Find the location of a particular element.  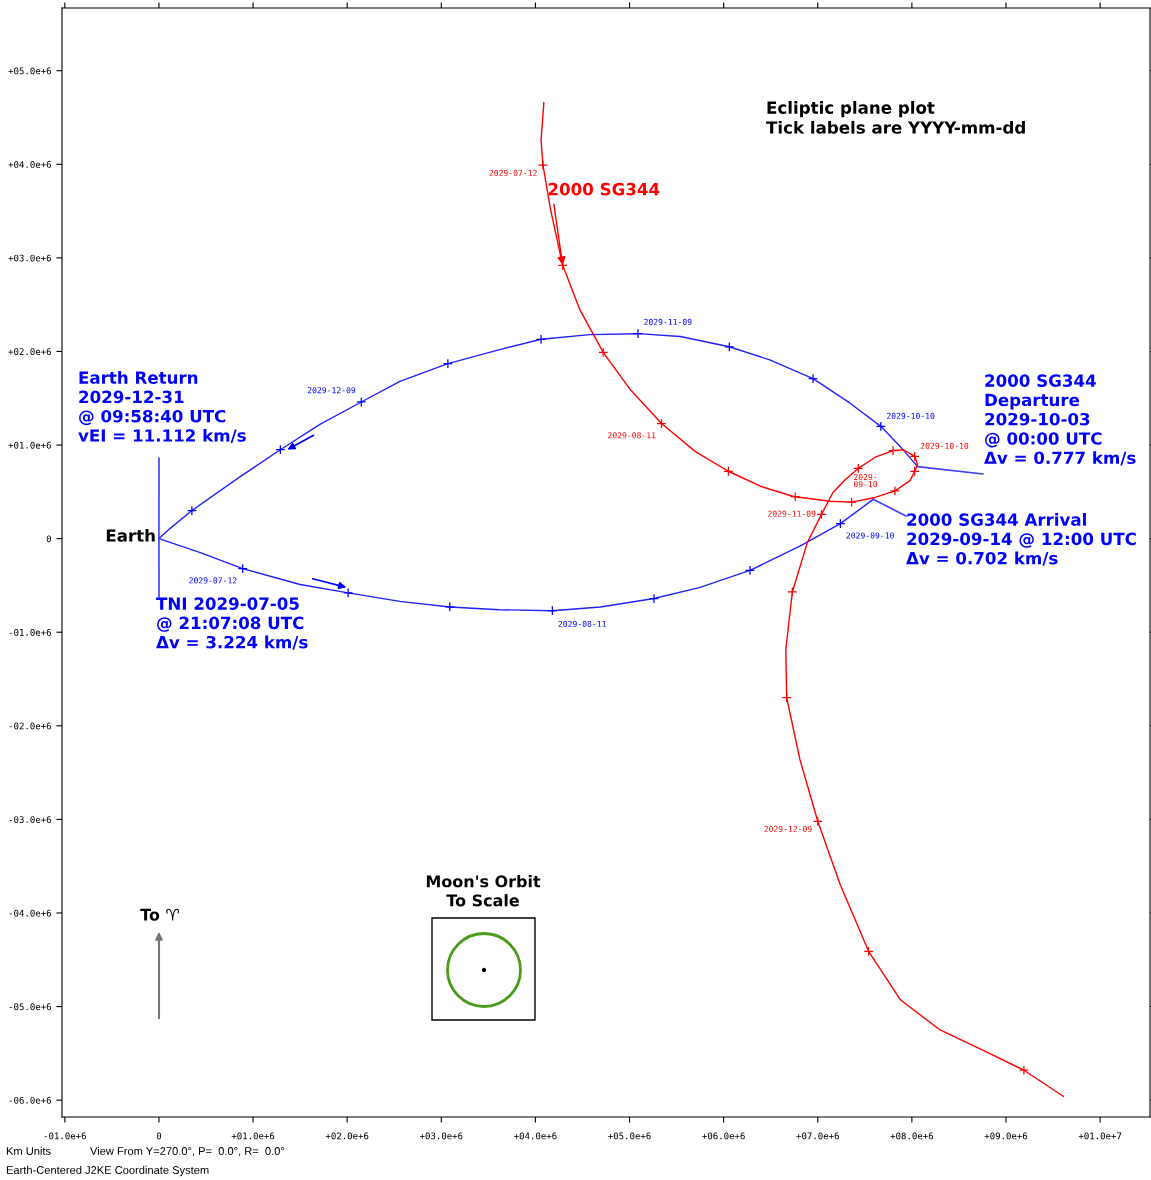

x-tick-label: -01.0e+6 is located at coordinates (65, 1136).